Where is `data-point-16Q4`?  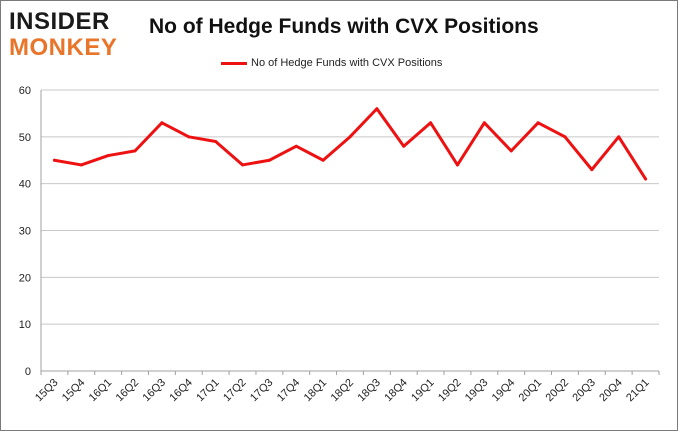
data-point-16Q4 is located at coordinates (189, 137).